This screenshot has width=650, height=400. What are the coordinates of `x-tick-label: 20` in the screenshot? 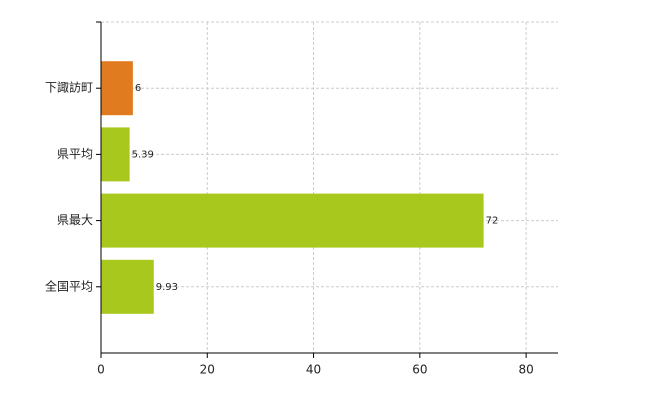 It's located at (207, 370).